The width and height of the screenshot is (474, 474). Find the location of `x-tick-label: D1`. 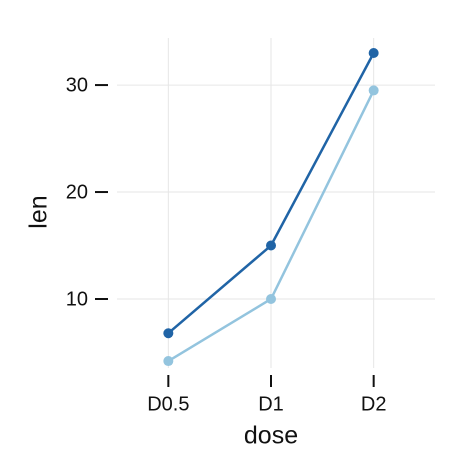

x-tick-label: D1 is located at coordinates (271, 404).